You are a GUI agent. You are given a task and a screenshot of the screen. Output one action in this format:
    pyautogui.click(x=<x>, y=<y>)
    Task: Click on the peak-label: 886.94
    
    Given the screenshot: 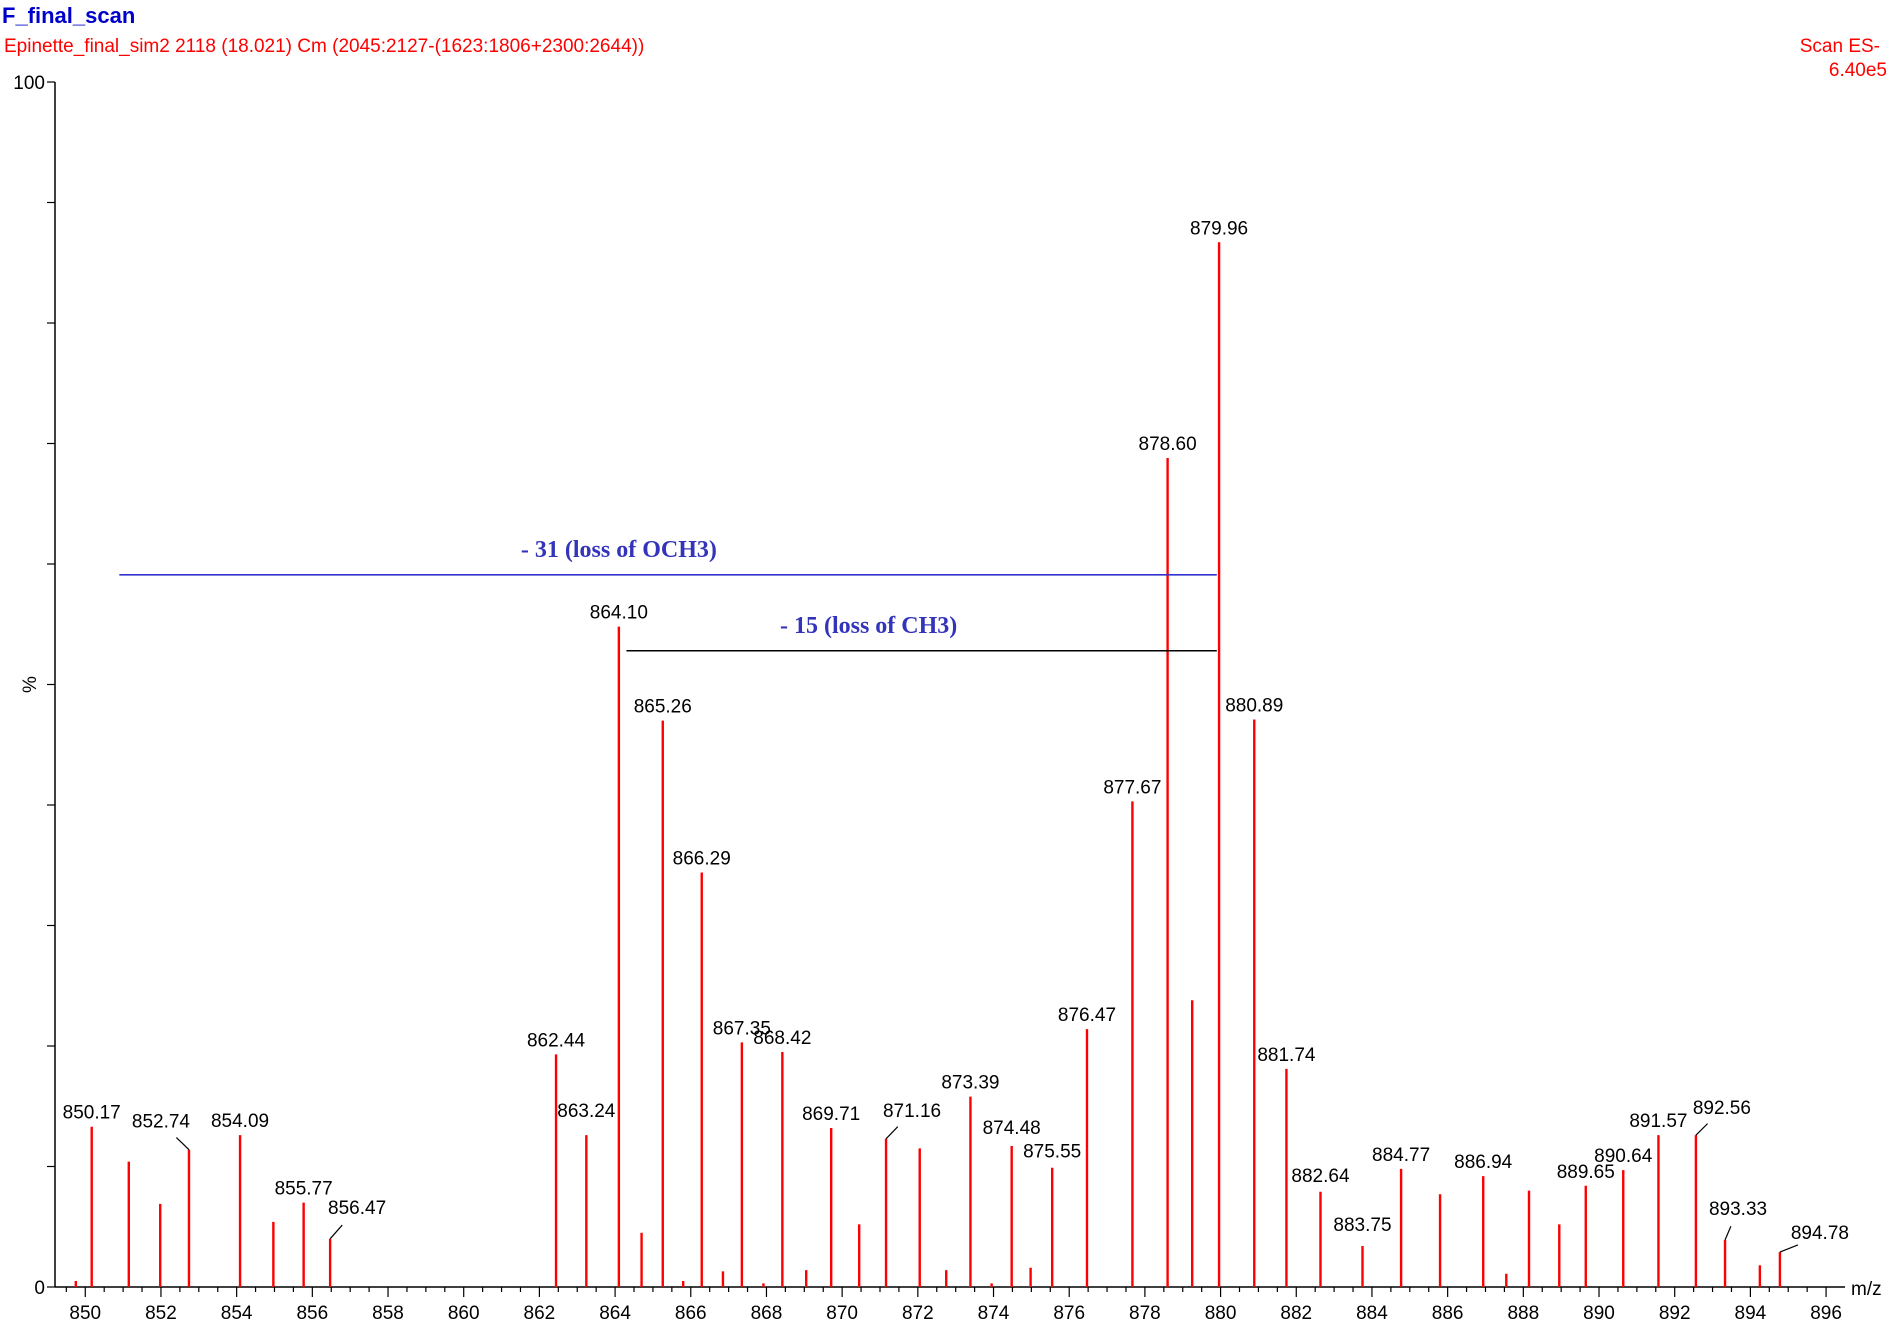 What is the action you would take?
    pyautogui.click(x=1483, y=1162)
    